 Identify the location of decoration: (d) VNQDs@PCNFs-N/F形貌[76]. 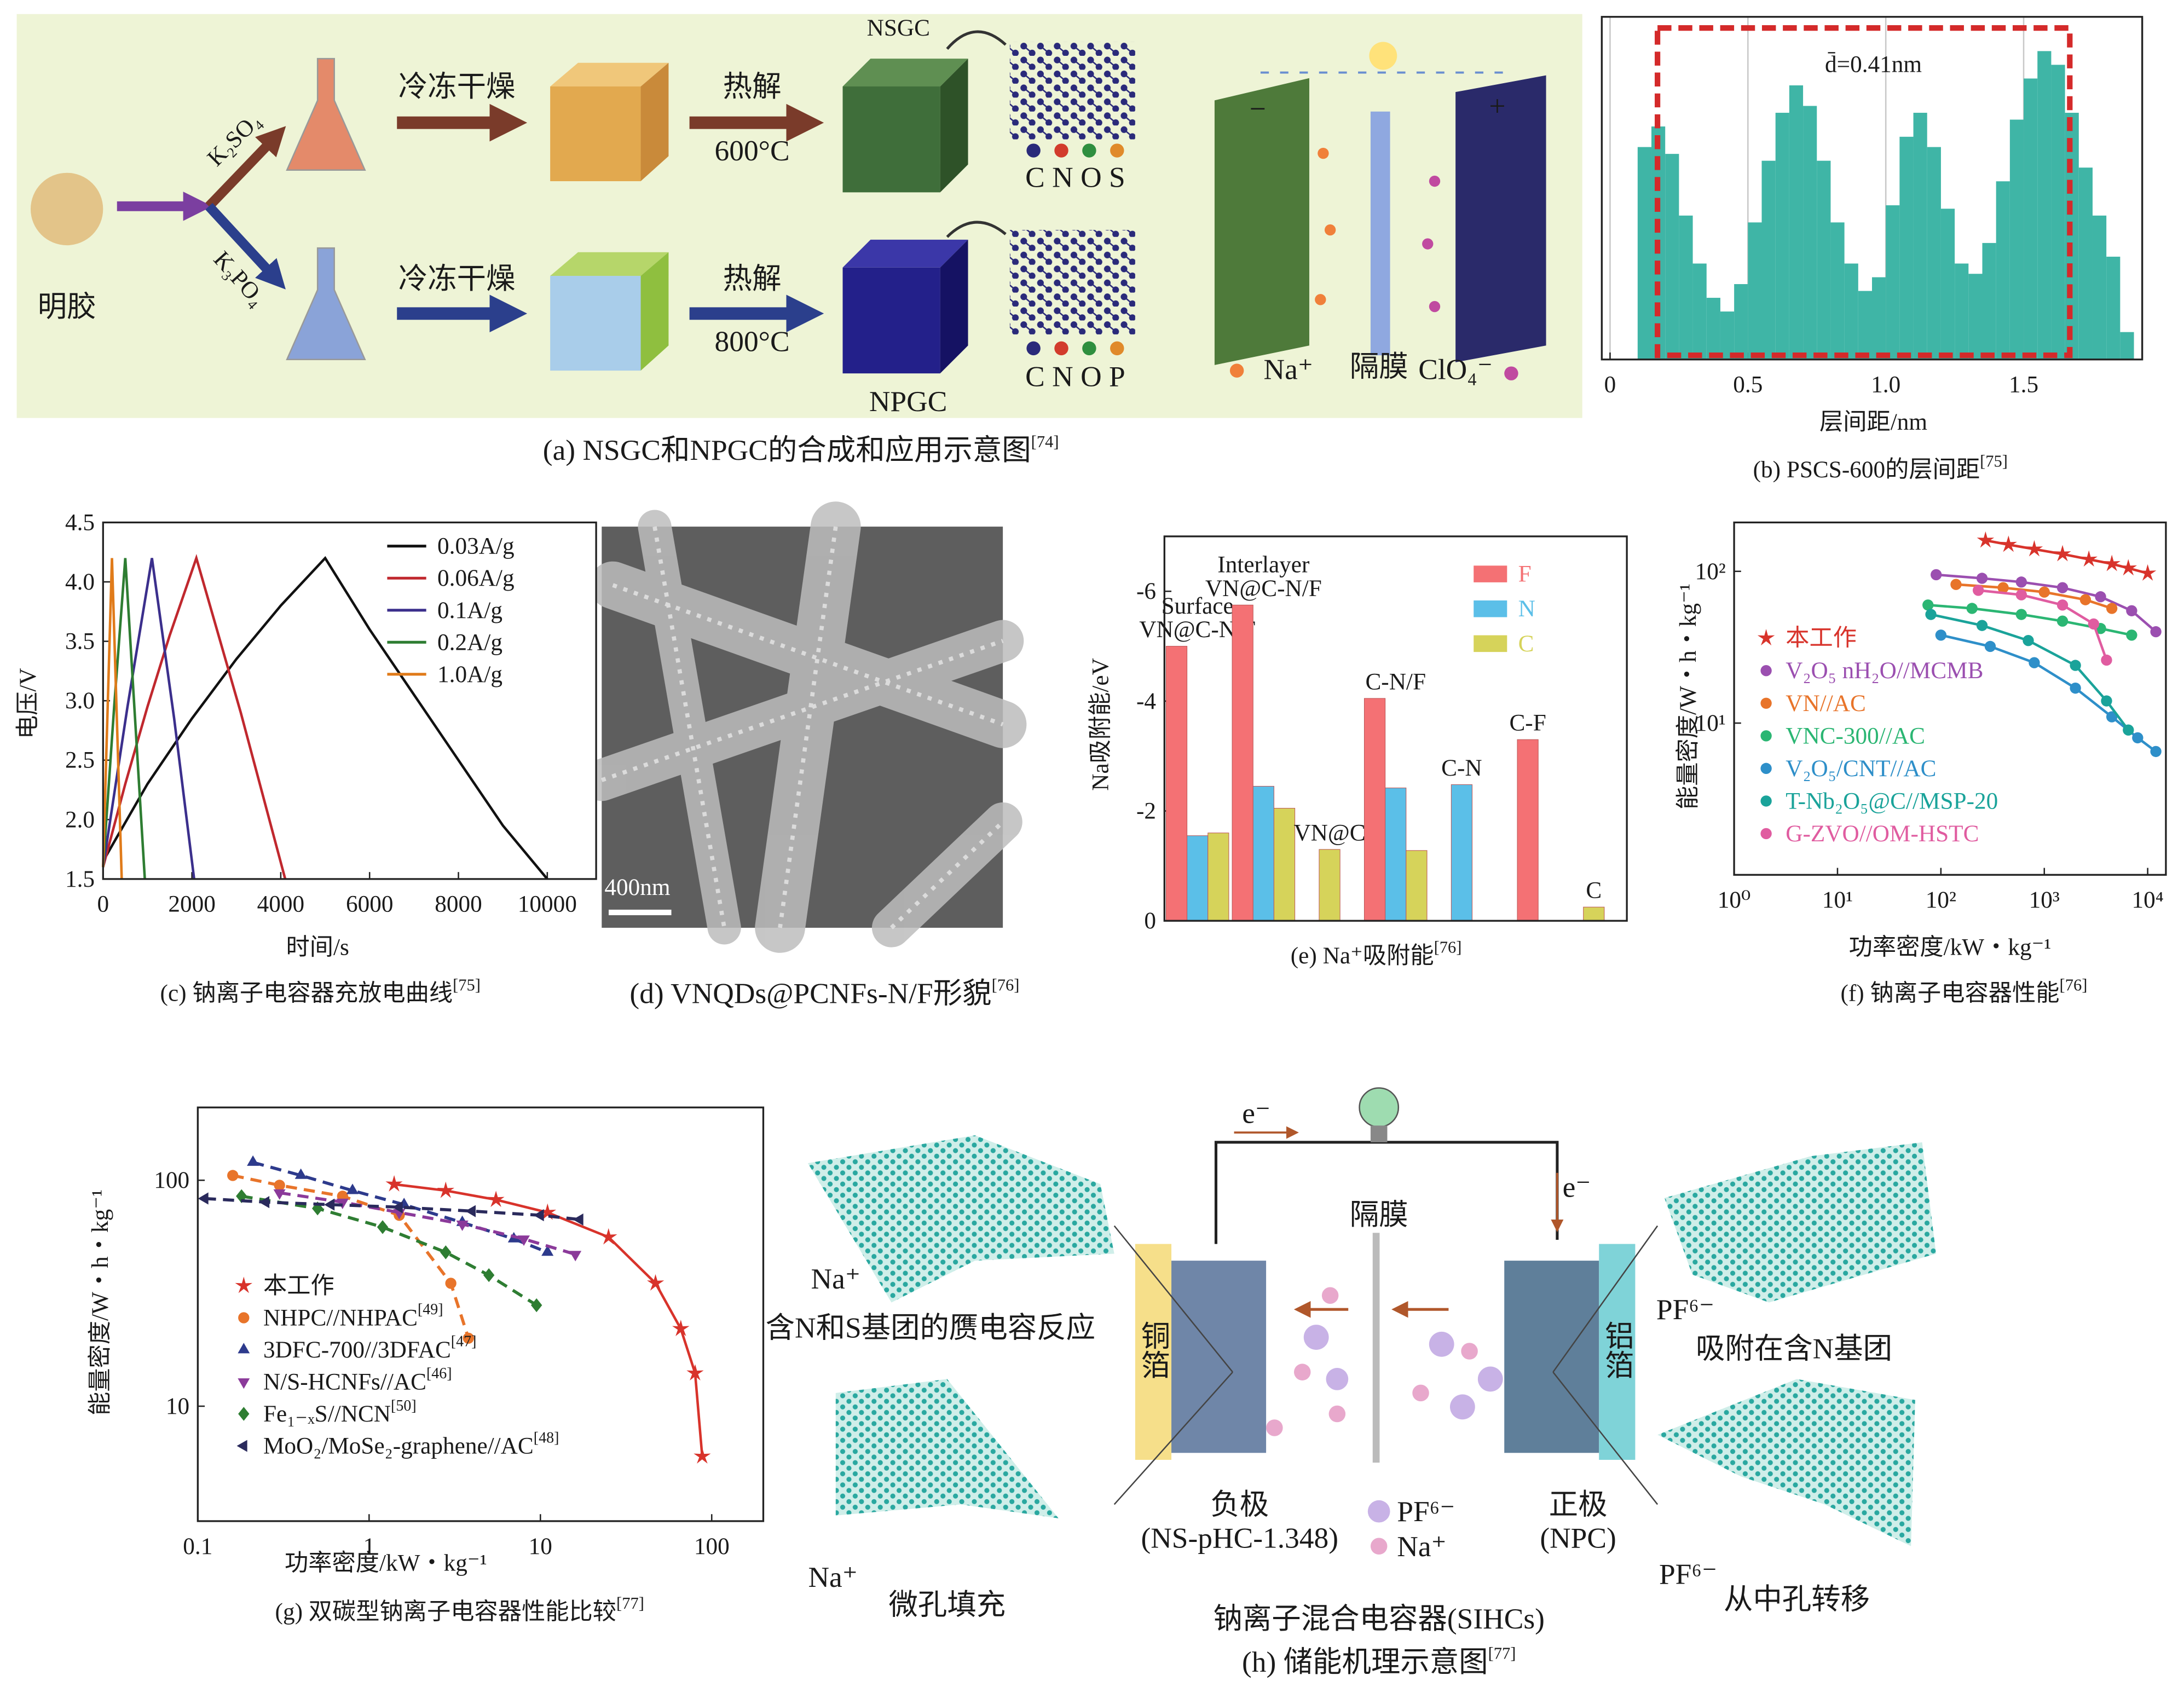
(824, 992).